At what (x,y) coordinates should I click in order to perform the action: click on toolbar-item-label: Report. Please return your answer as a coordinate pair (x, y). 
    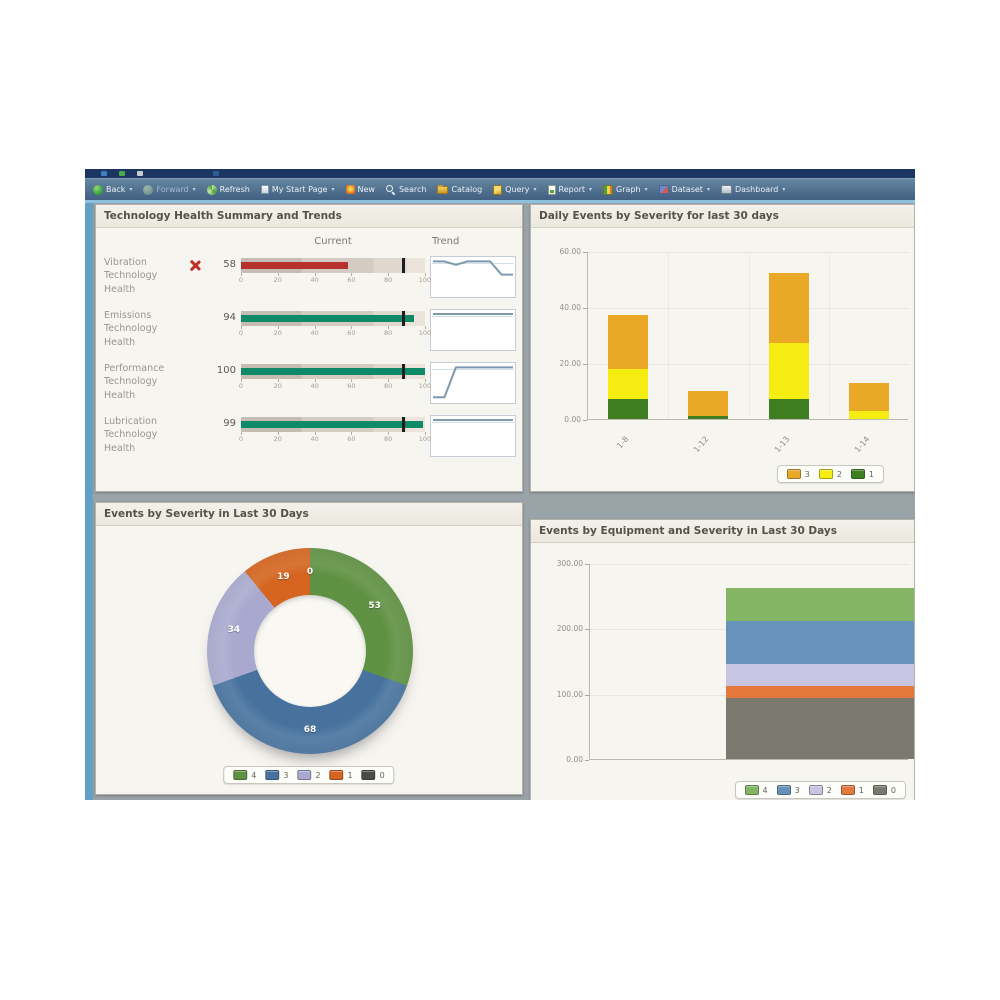
    Looking at the image, I should click on (572, 189).